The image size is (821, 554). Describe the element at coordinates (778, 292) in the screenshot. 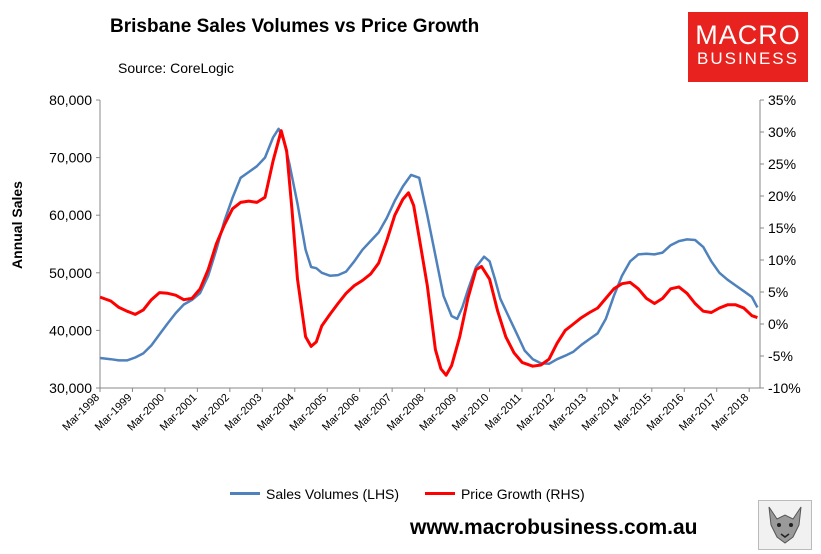

I see `y2-tick-label: 5%` at that location.